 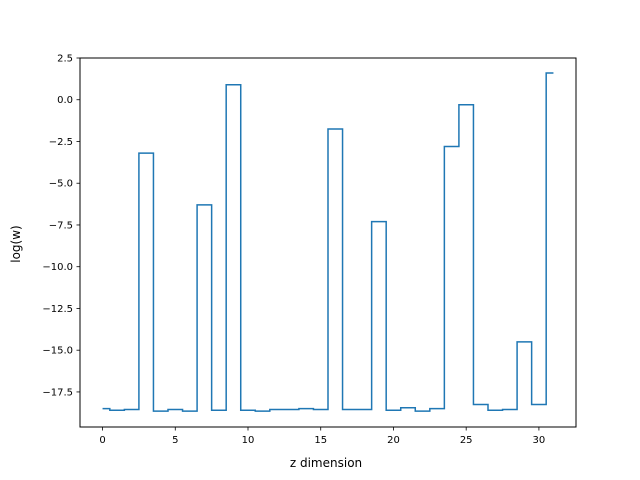 What do you see at coordinates (466, 440) in the screenshot?
I see `x-tick-label: 25` at bounding box center [466, 440].